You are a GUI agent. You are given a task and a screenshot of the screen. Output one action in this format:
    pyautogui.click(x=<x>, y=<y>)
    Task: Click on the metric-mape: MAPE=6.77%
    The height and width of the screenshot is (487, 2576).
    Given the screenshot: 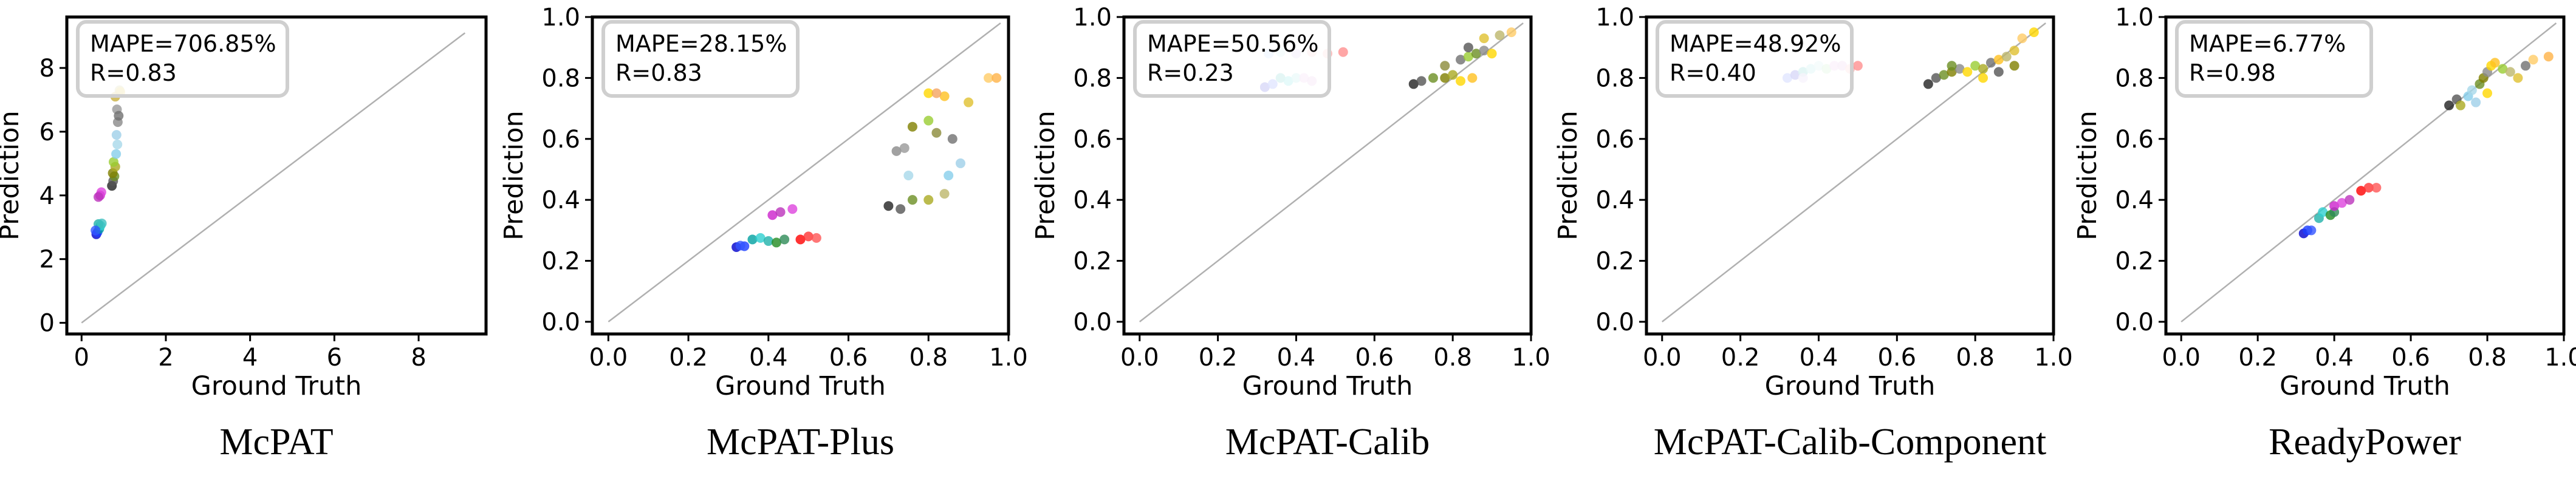 What is the action you would take?
    pyautogui.click(x=2267, y=43)
    